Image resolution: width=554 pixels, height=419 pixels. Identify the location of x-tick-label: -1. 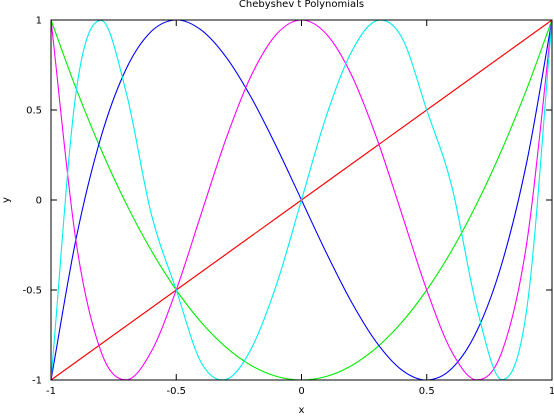
(51, 391).